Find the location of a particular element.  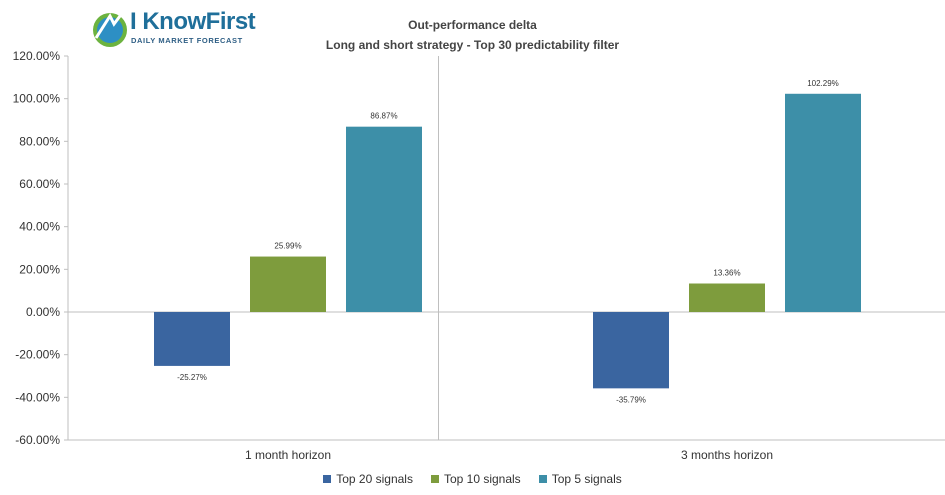

legend-item-top20: Top 20 signals is located at coordinates (368, 479).